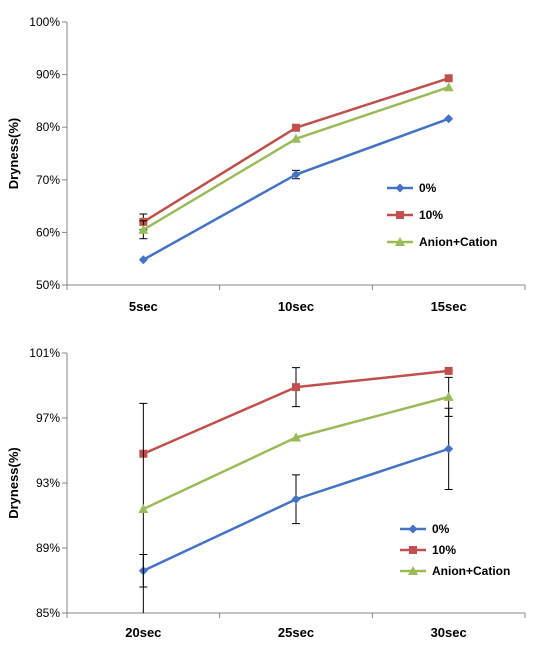 This screenshot has height=653, width=543. What do you see at coordinates (48, 483) in the screenshot?
I see `y-tick-label: 93%` at bounding box center [48, 483].